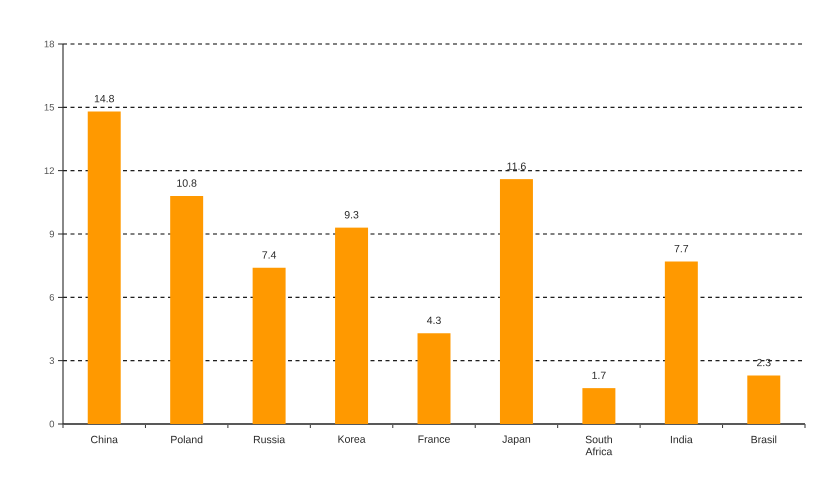 This screenshot has width=814, height=502. I want to click on x-tick-label: Poland, so click(186, 440).